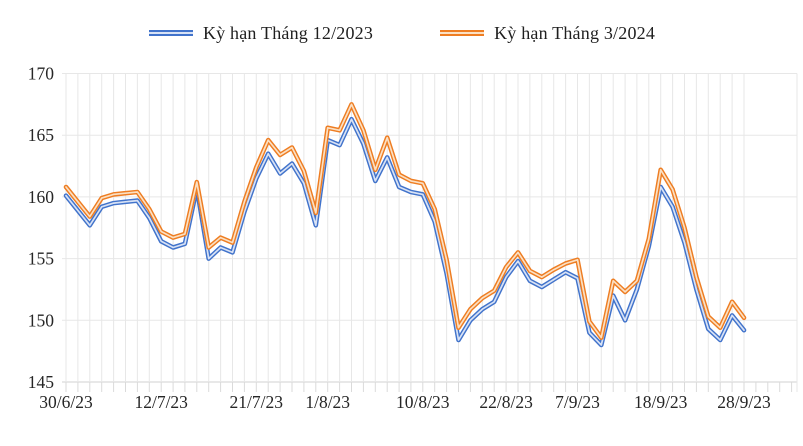 The image size is (803, 446). I want to click on legend-item-mar-2024: Kỳ hạn Tháng 3/2024, so click(547, 33).